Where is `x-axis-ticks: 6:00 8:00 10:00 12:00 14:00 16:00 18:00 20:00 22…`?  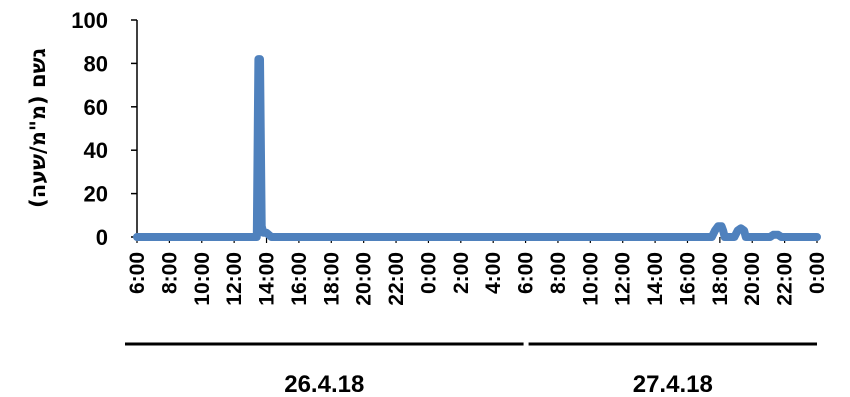
x-axis-ticks: 6:00 8:00 10:00 12:00 14:00 16:00 18:00 20:00 22… is located at coordinates (477, 271).